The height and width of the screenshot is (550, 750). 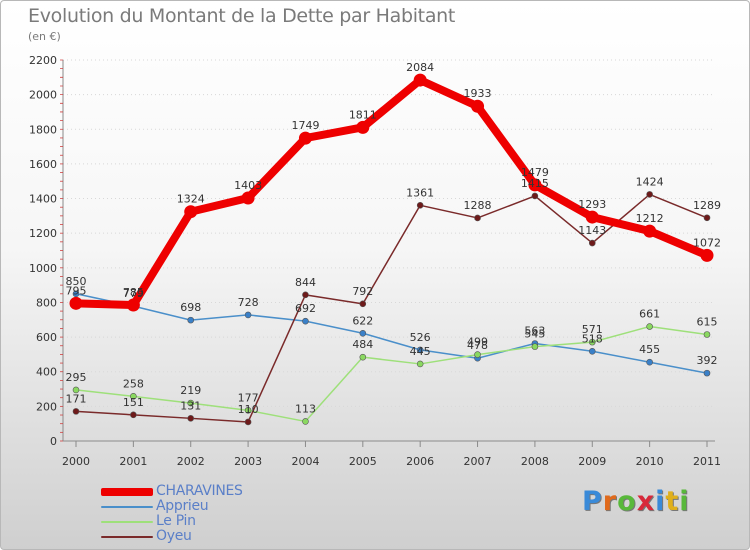 I want to click on data-label: 1288, so click(x=478, y=205).